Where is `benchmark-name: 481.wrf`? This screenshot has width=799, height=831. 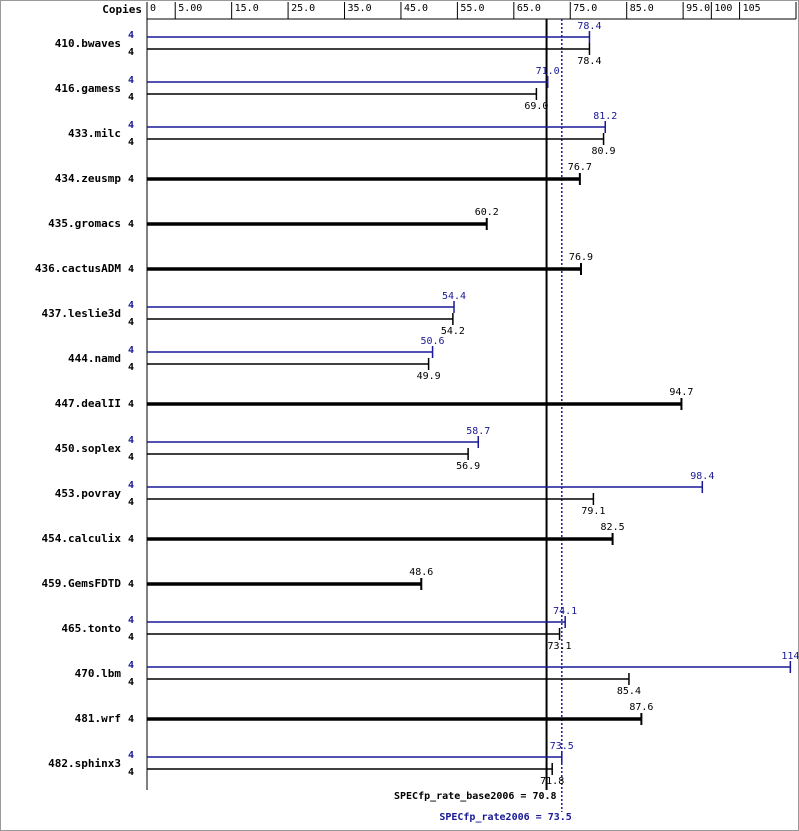 benchmark-name: 481.wrf is located at coordinates (98, 718).